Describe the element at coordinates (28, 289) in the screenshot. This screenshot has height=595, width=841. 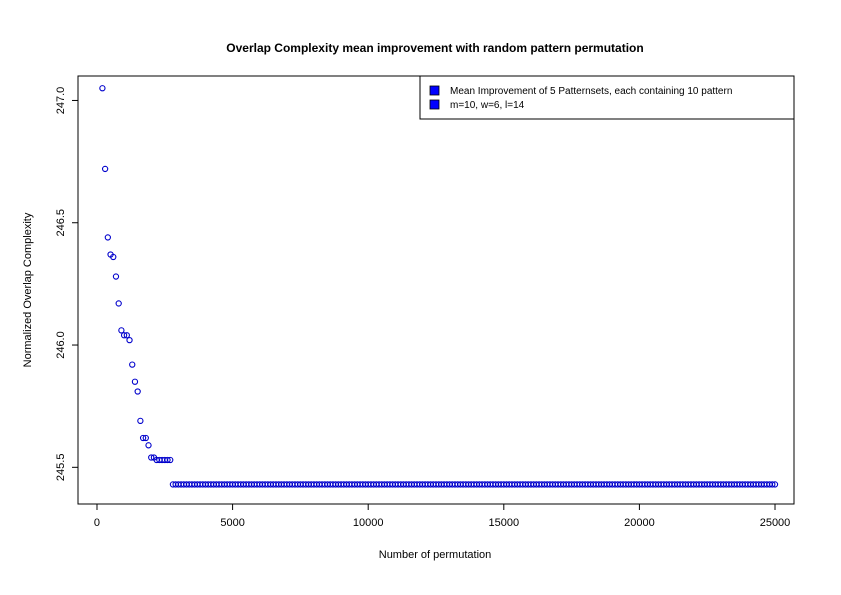
I see `y-axis-label: Normalized Overlap Complexity` at that location.